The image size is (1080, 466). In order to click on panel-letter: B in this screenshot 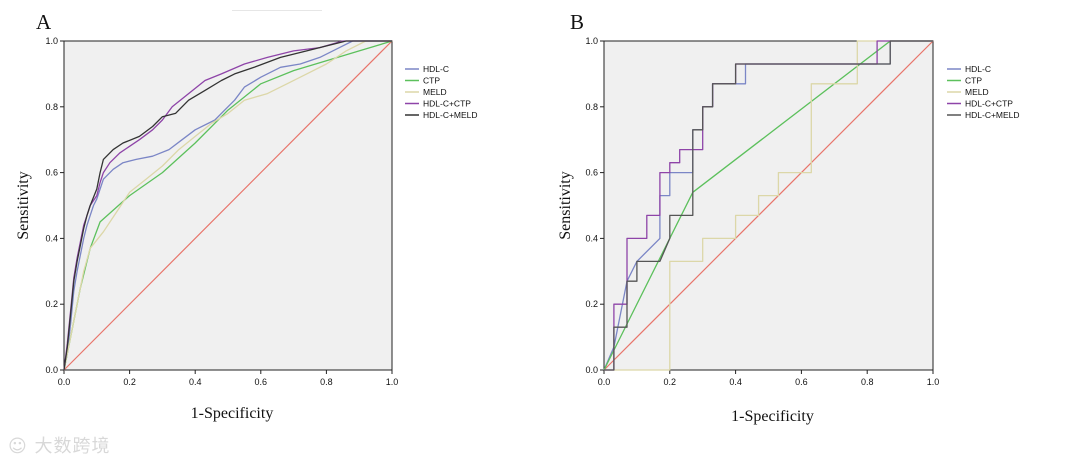, I will do `click(577, 22)`.